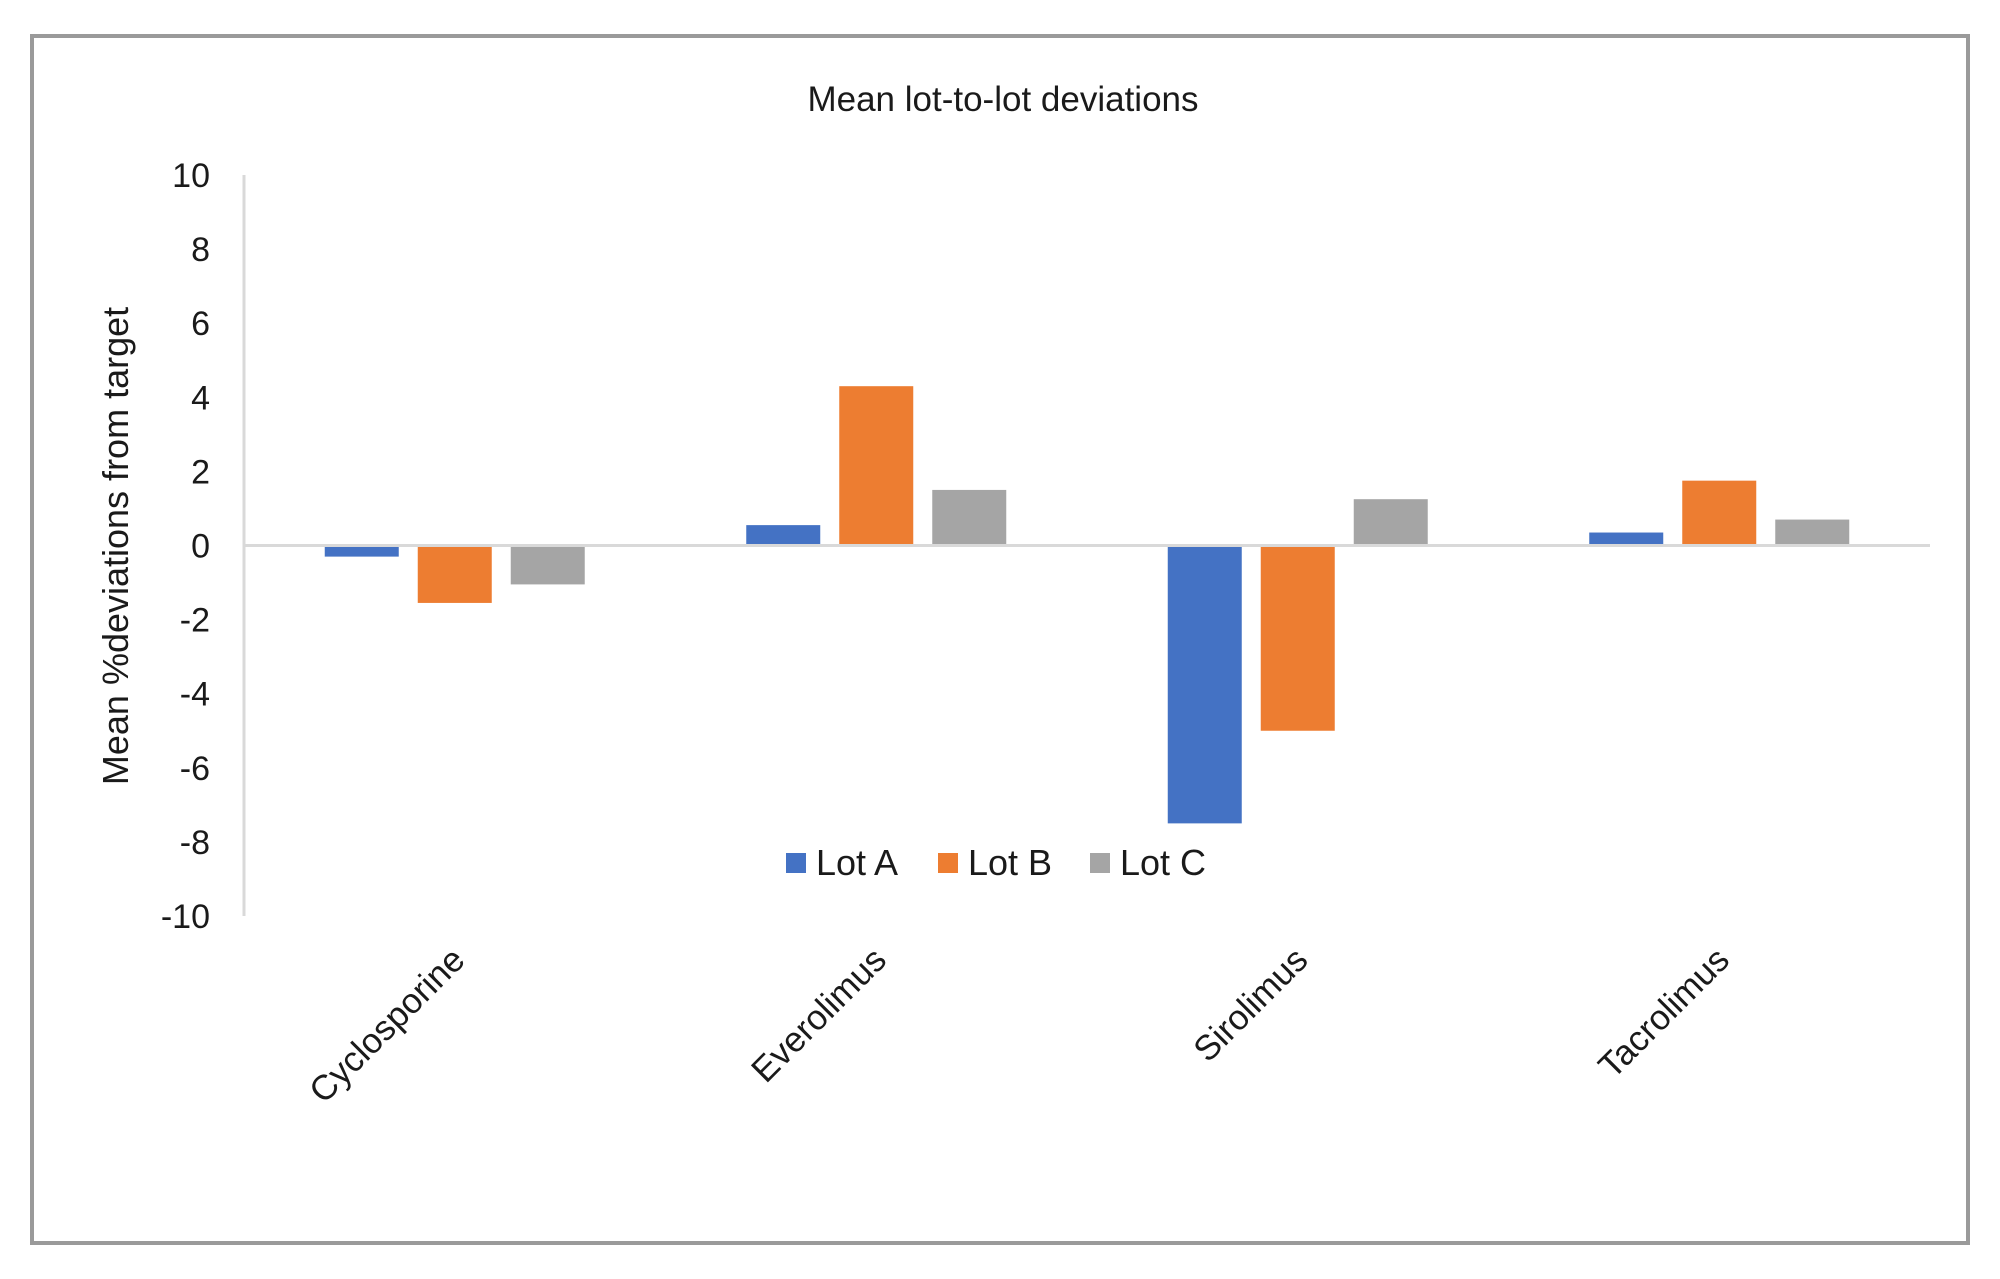  I want to click on x-tick-label: Tacrolimus, so click(1664, 1013).